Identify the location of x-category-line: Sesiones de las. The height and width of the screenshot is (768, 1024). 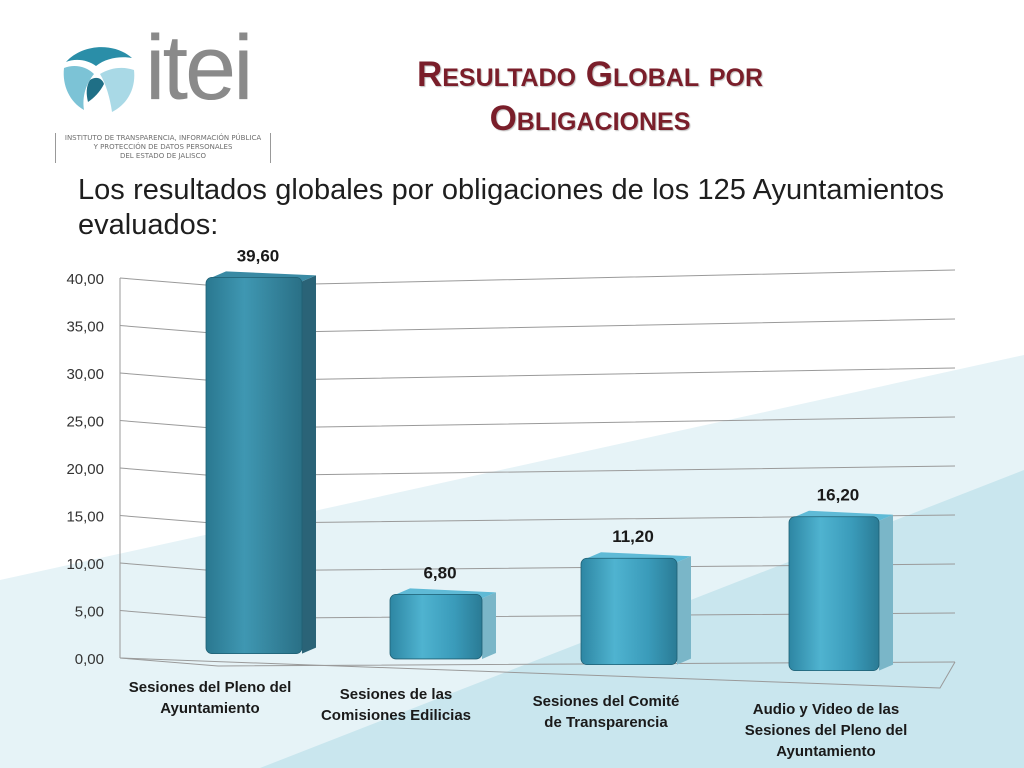
(396, 694).